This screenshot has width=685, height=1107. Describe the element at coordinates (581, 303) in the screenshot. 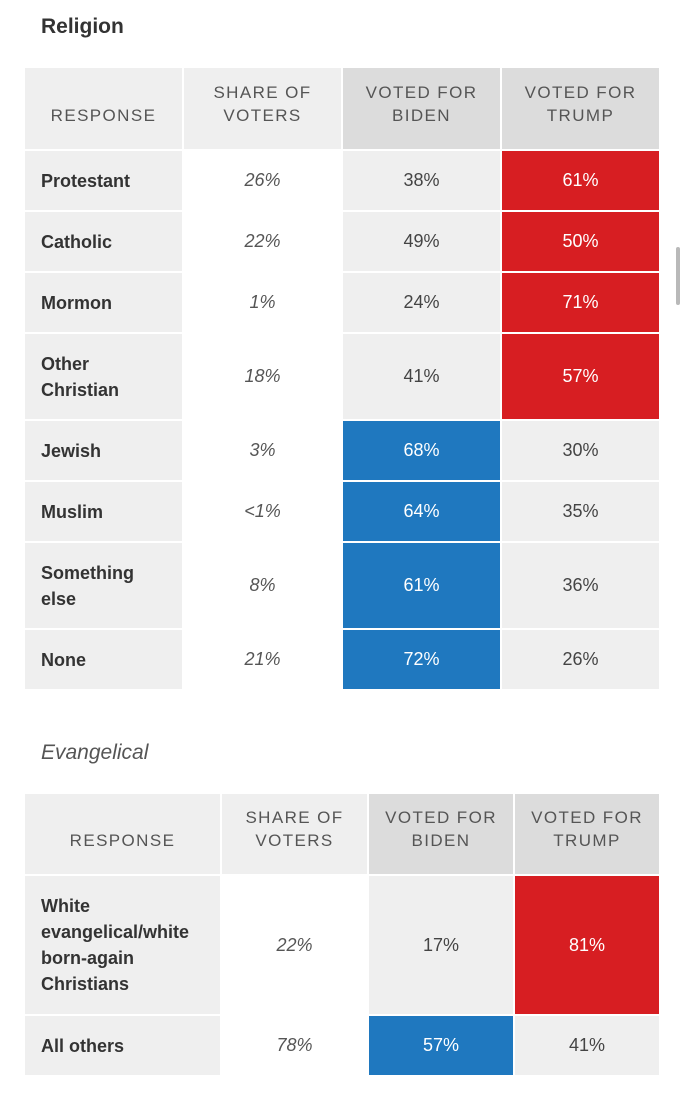

I see `trump-share: 71%` at that location.